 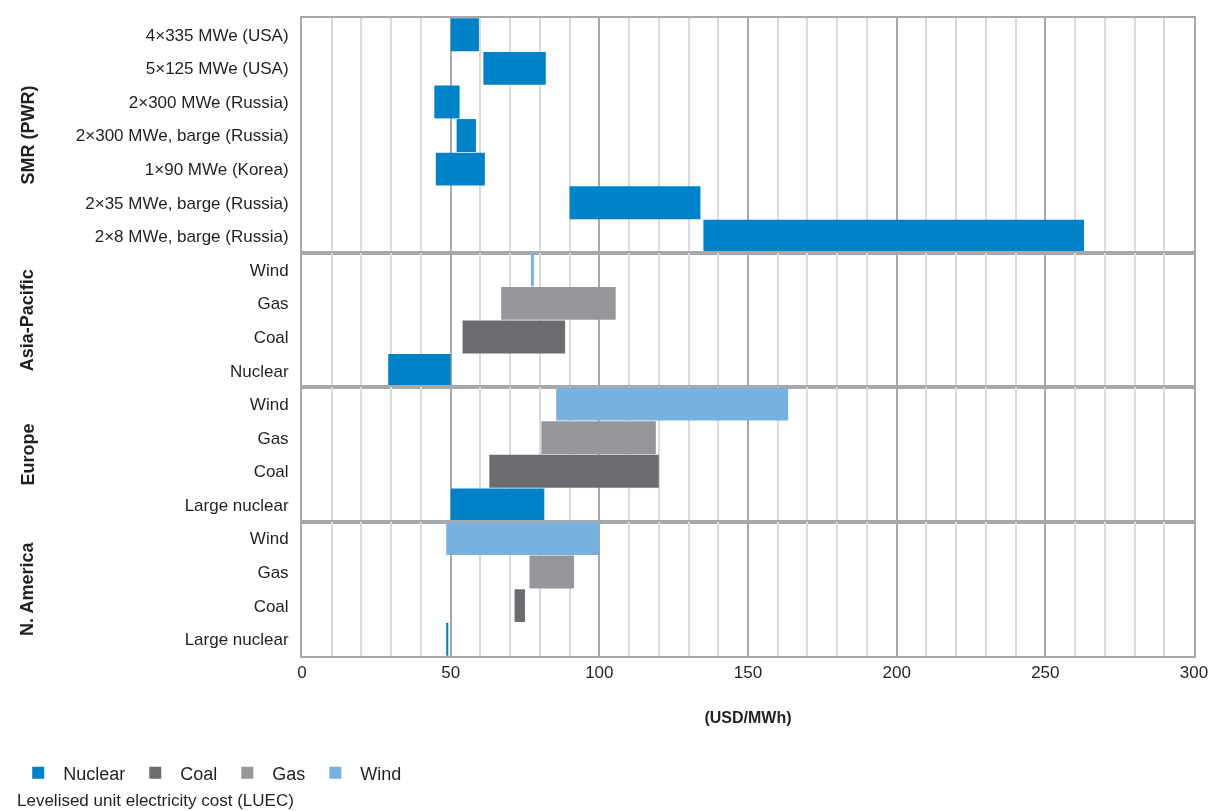 What do you see at coordinates (259, 371) in the screenshot?
I see `y-tick-label: Nuclear` at bounding box center [259, 371].